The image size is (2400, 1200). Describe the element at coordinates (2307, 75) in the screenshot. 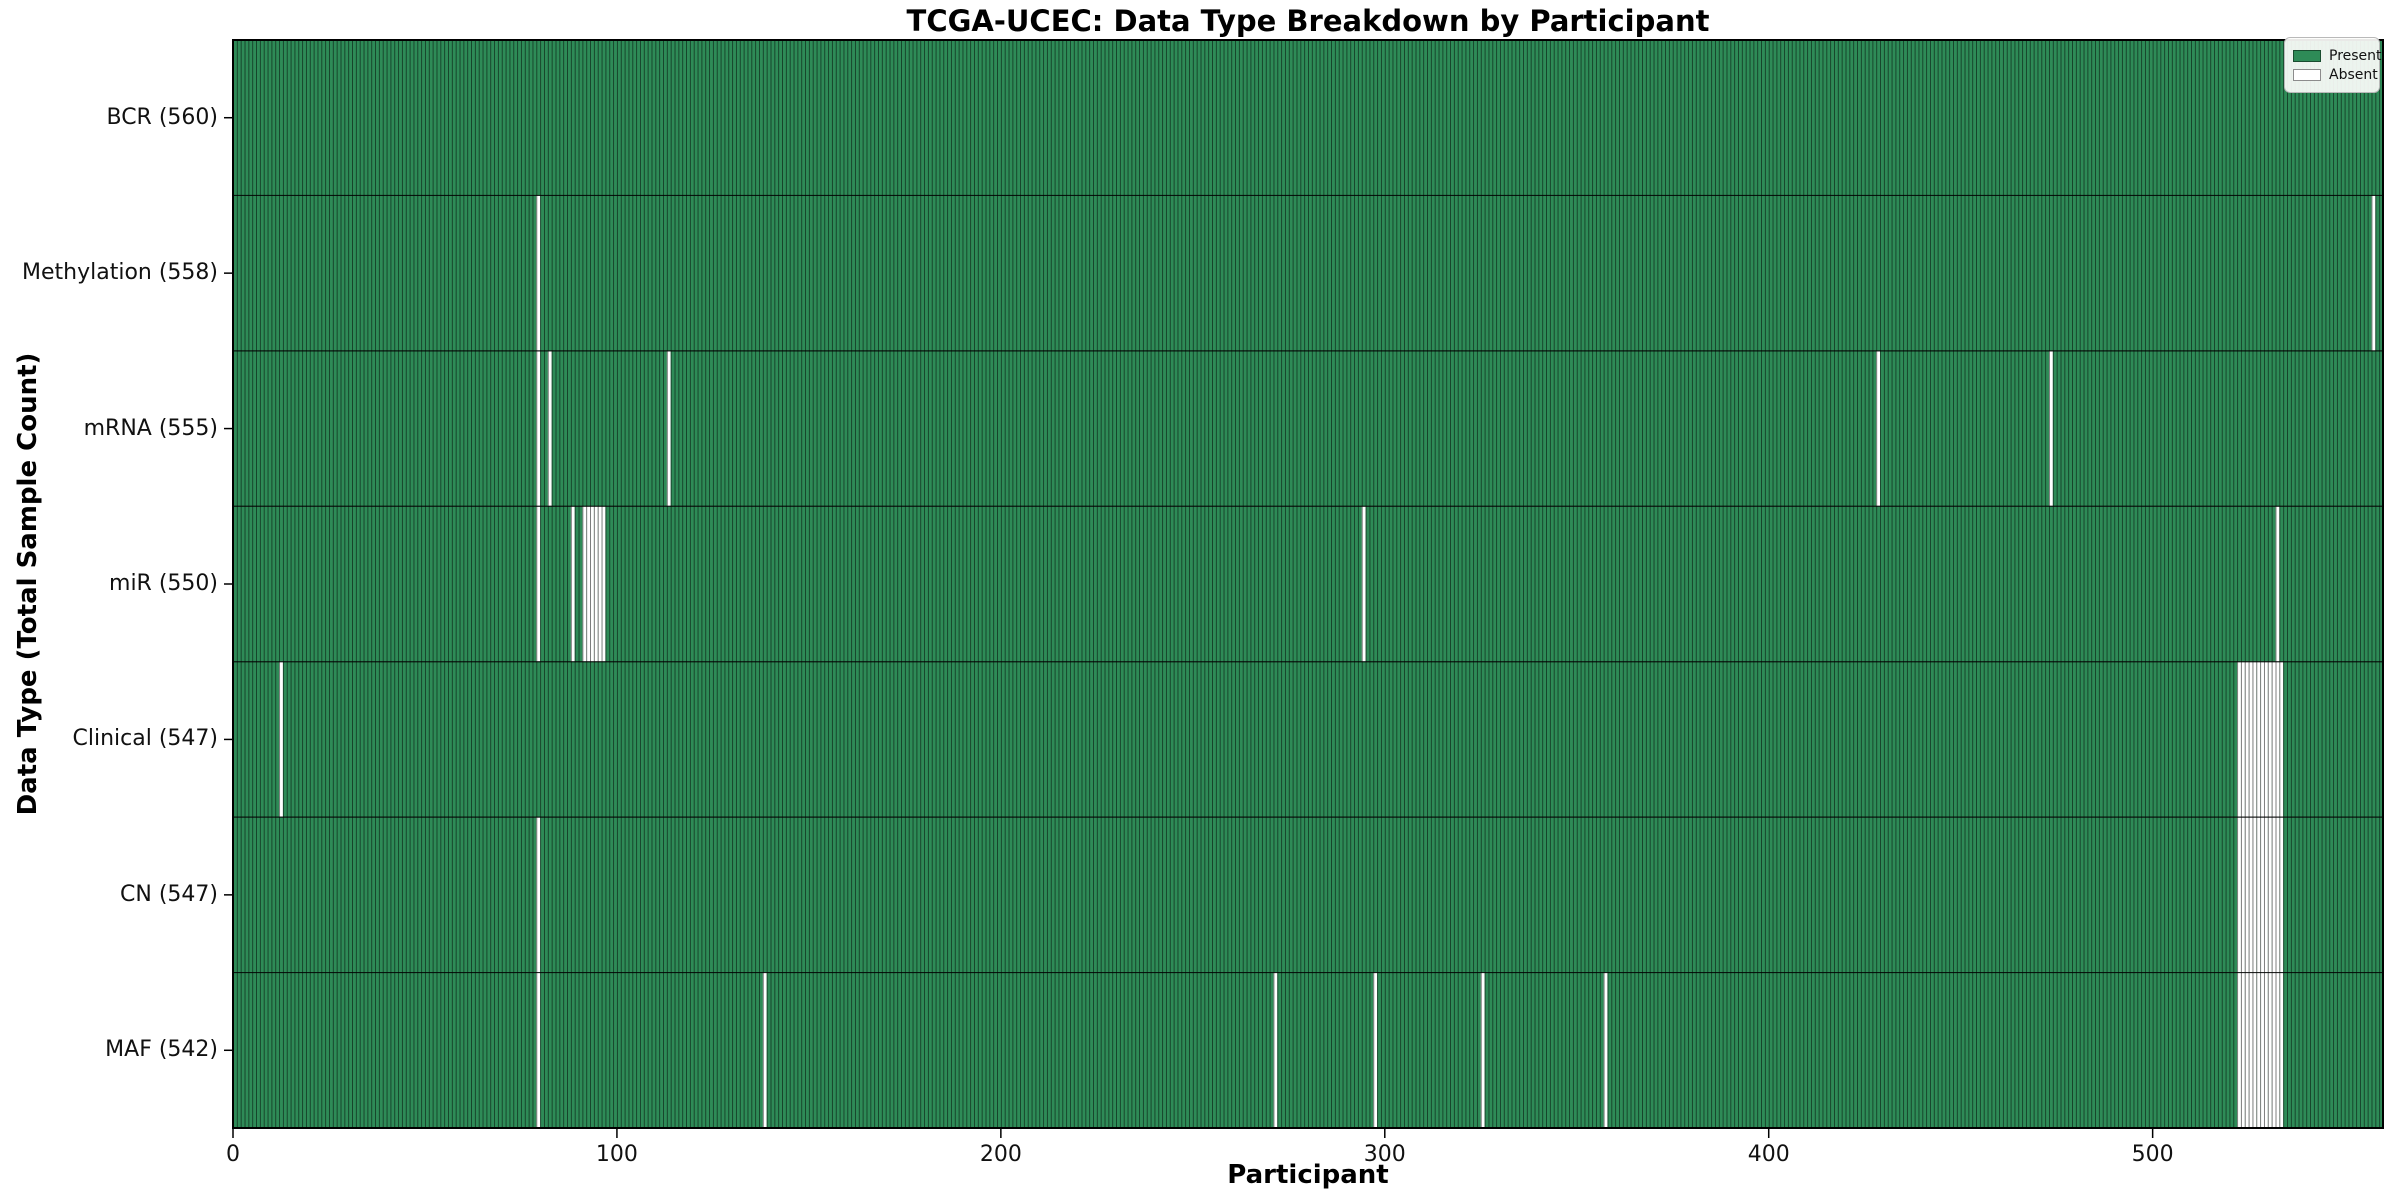

I see `legend-swatch-absent` at that location.